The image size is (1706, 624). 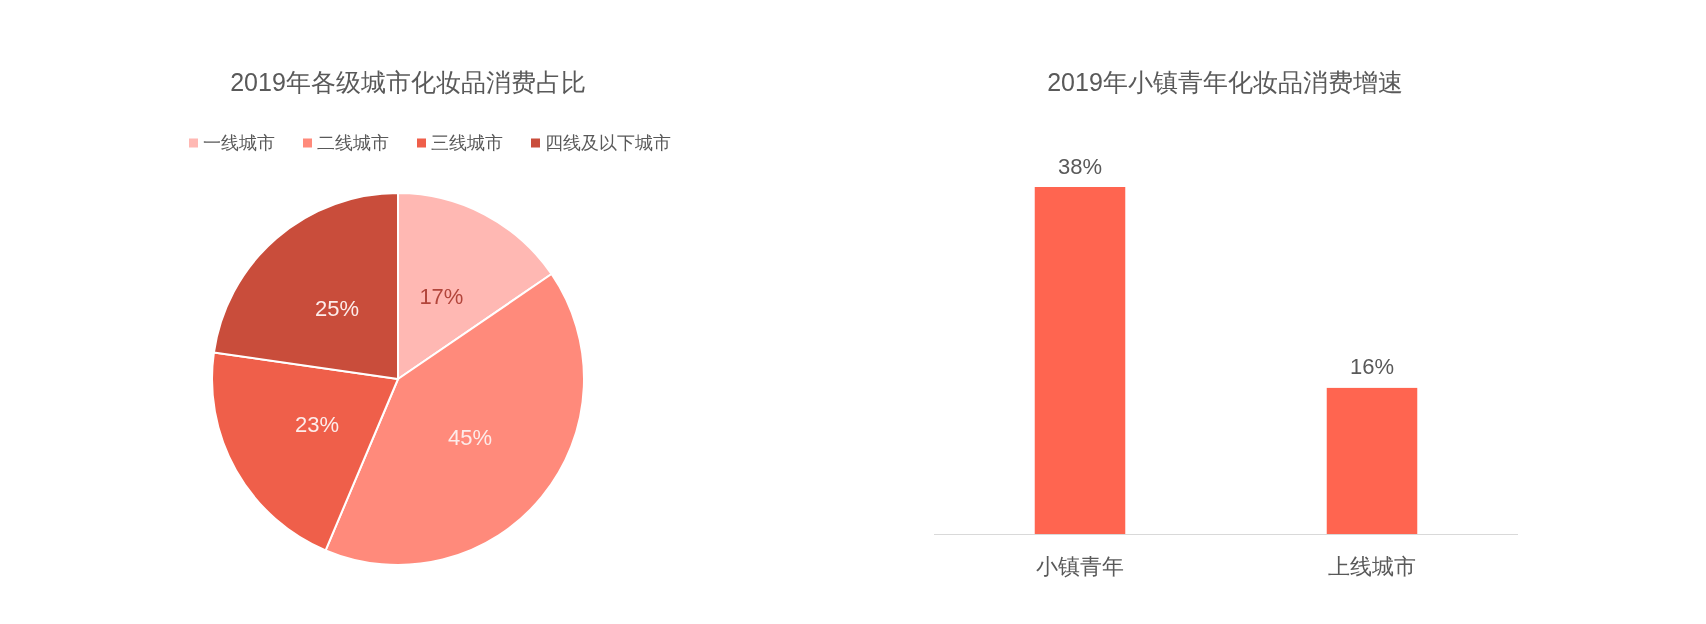 I want to click on title: 2019年小镇青年化妆品消费增速, so click(x=1225, y=82).